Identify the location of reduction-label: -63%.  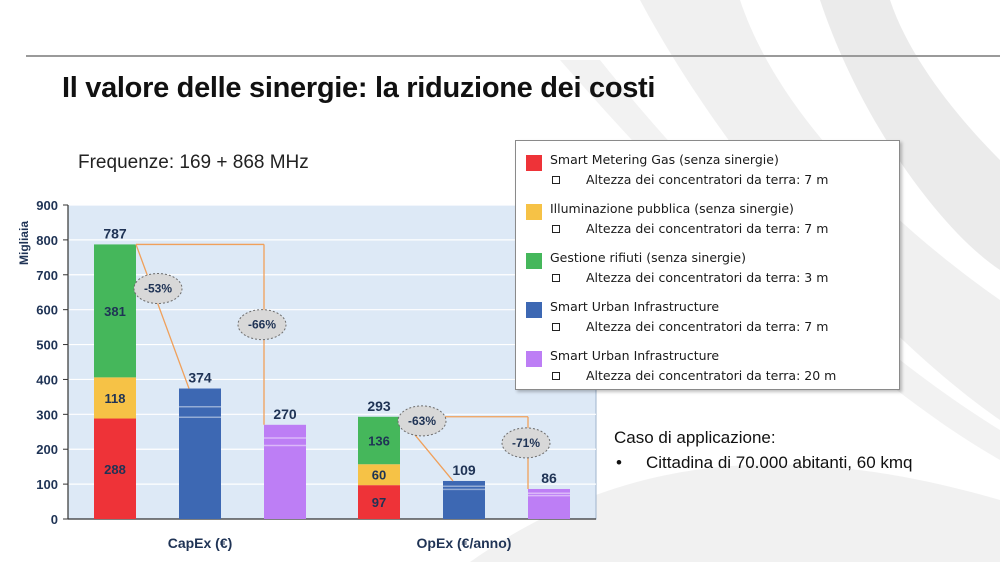
(422, 421).